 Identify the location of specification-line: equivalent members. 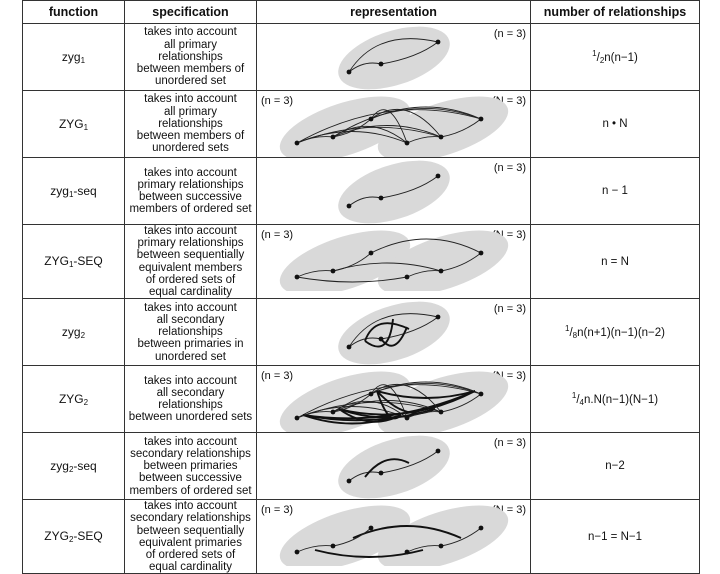
(190, 267).